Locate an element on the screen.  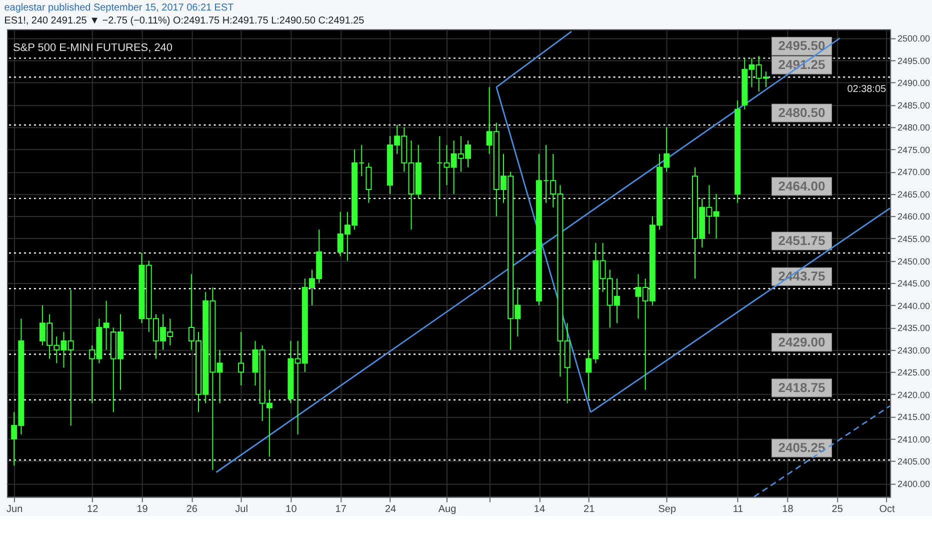
ref-line-label: 2451.75 is located at coordinates (802, 240).